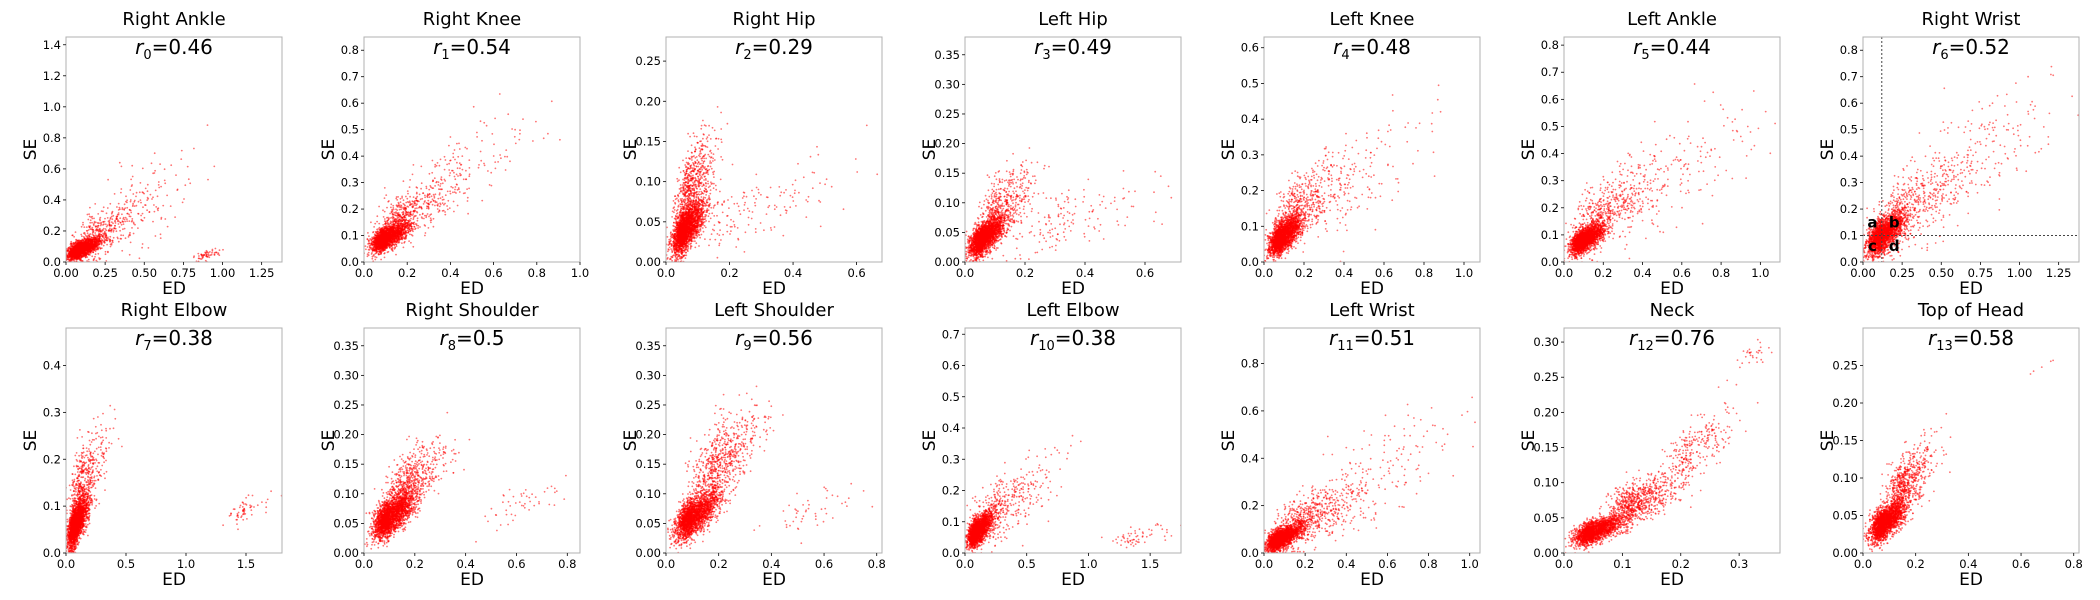 The image size is (2100, 600). What do you see at coordinates (52, 138) in the screenshot?
I see `y-tick-label: 0.8` at bounding box center [52, 138].